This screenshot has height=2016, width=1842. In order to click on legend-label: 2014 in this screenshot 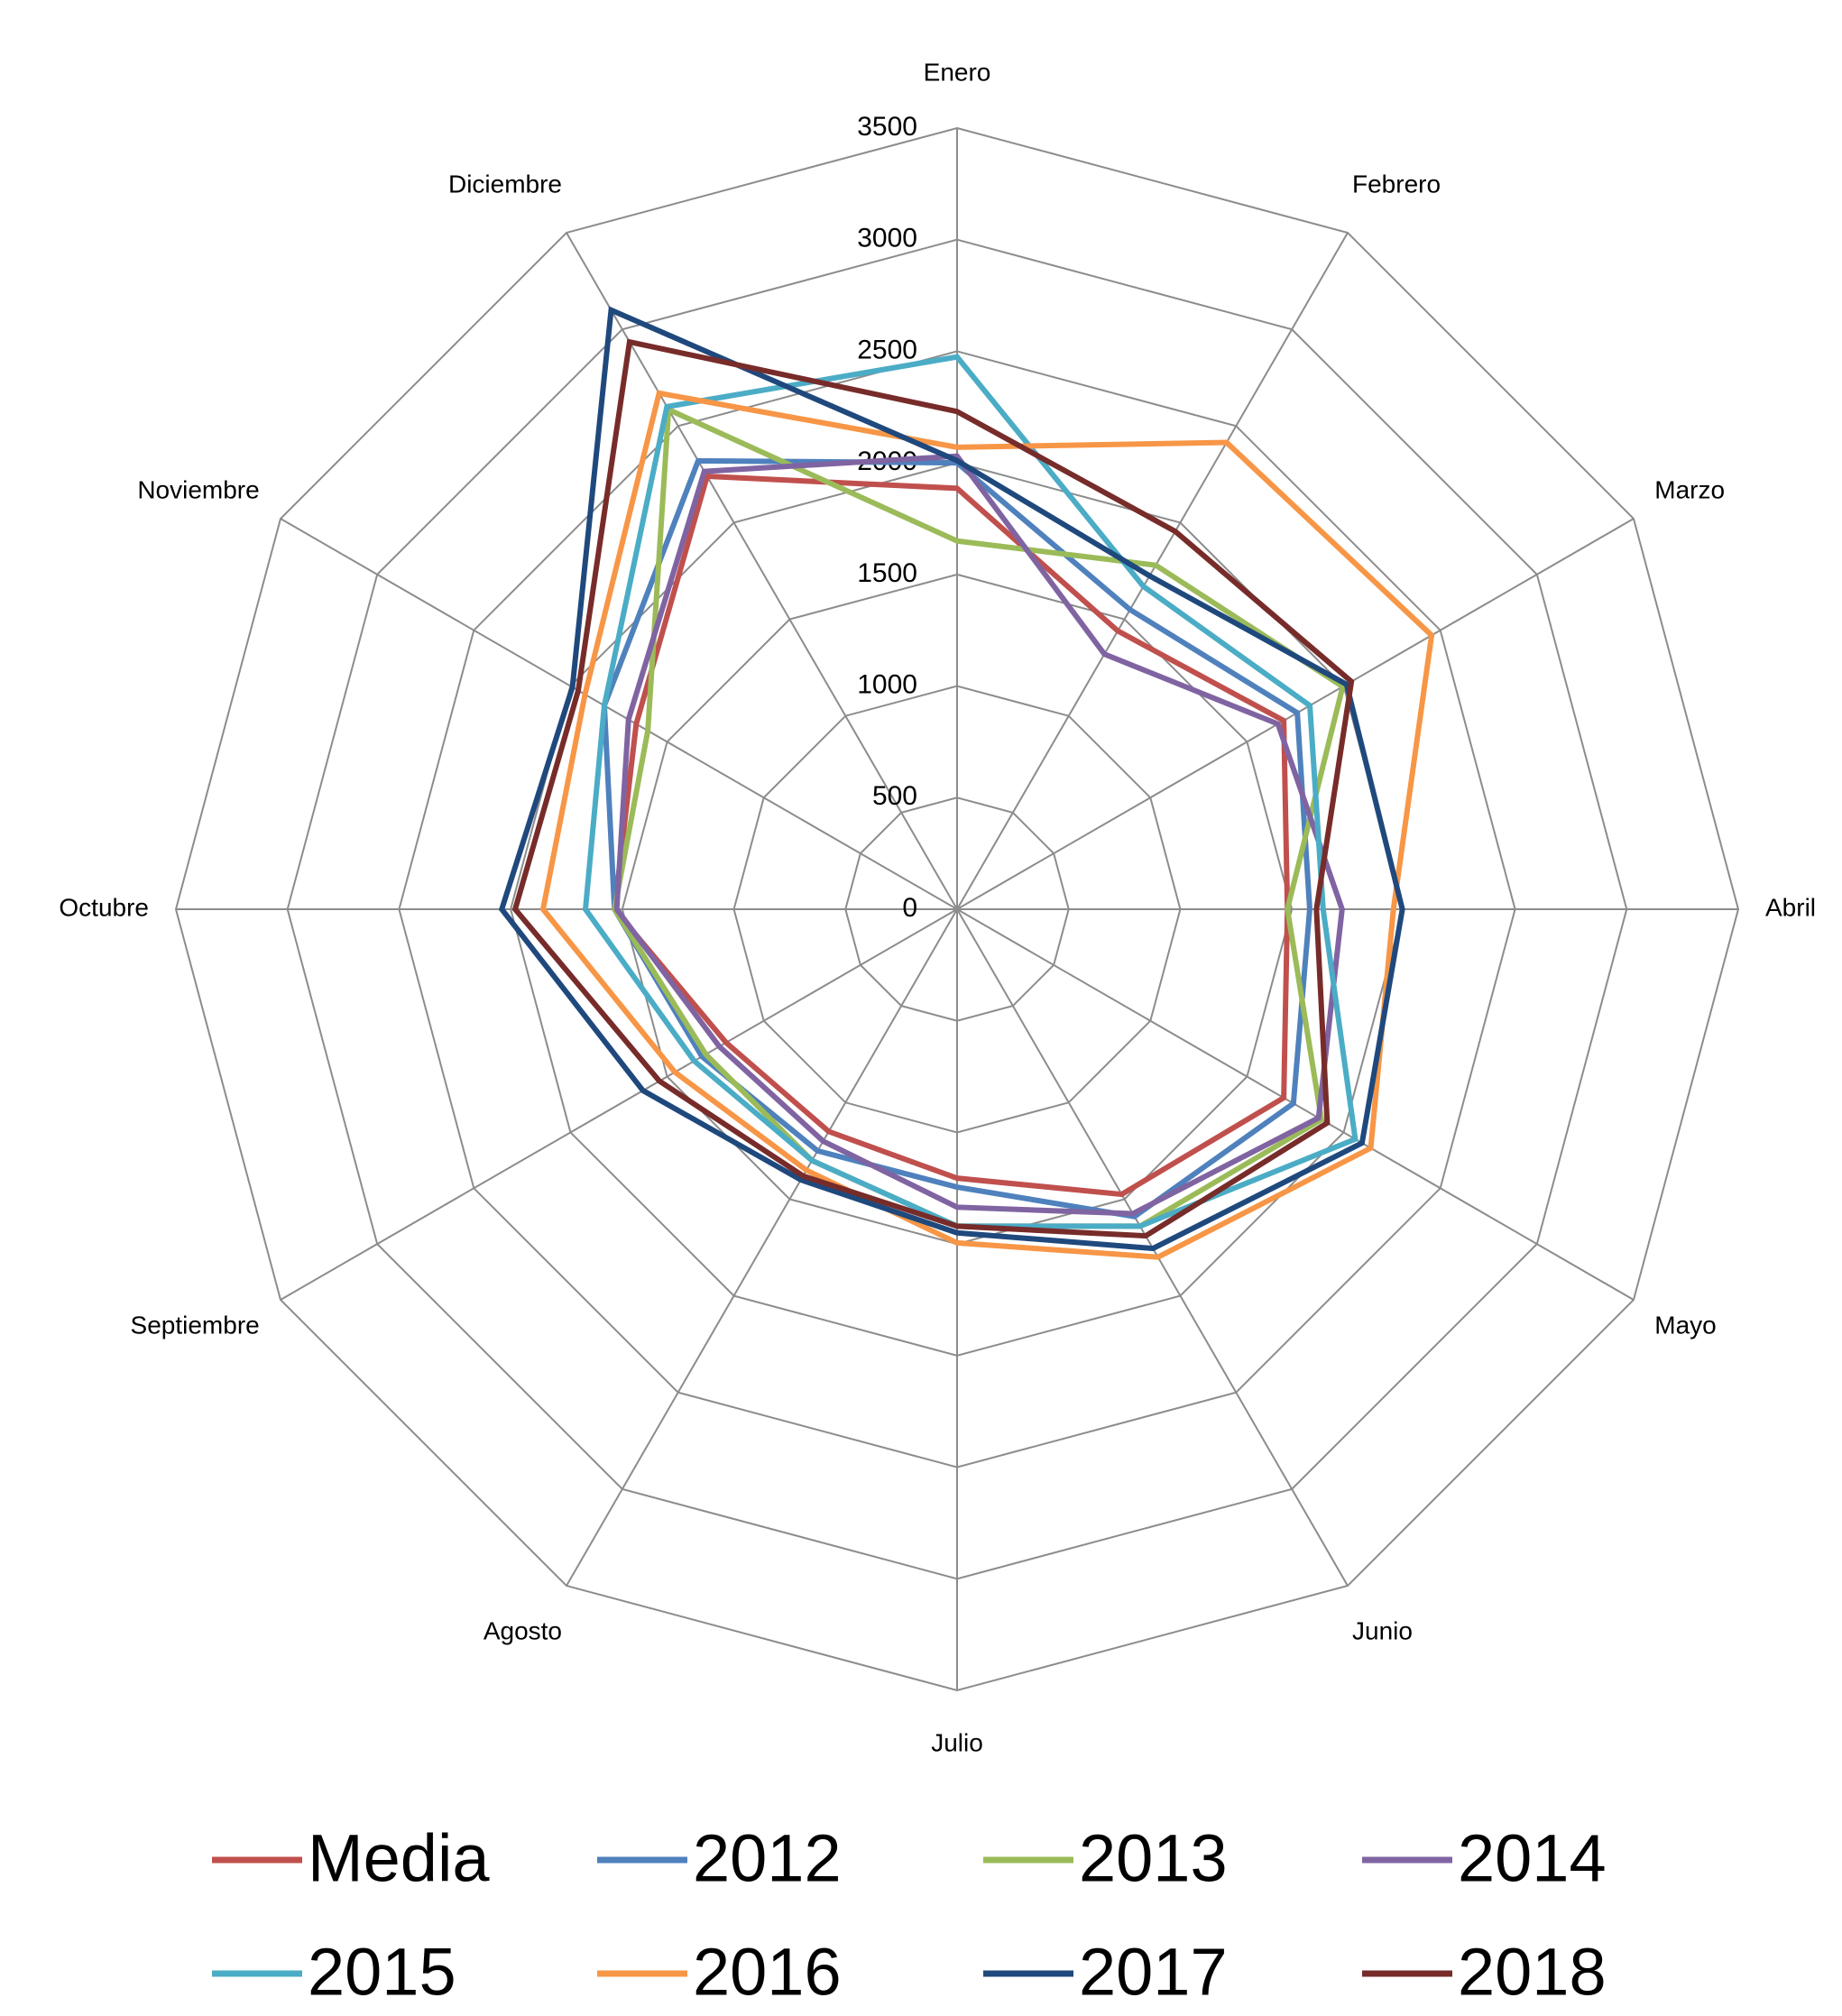, I will do `click(1532, 1858)`.